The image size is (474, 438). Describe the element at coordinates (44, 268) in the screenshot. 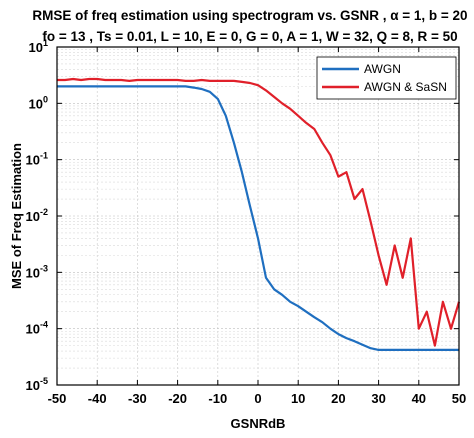

I see `y-tick-exponent: -3` at that location.